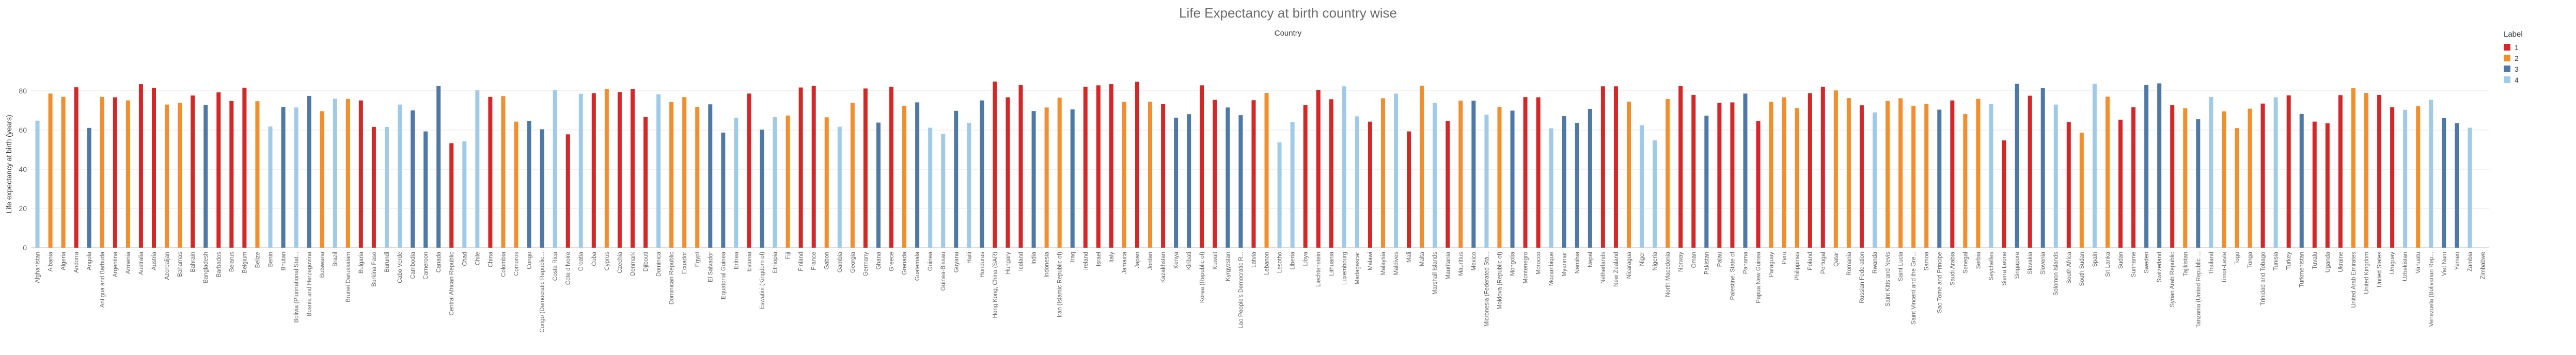  What do you see at coordinates (2513, 80) in the screenshot?
I see `legend-item-4: 4` at bounding box center [2513, 80].